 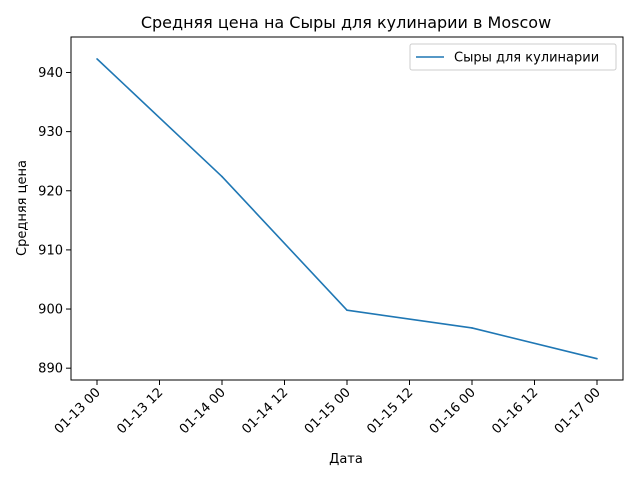 What do you see at coordinates (346, 459) in the screenshot?
I see `x-axis-label: Дата` at bounding box center [346, 459].